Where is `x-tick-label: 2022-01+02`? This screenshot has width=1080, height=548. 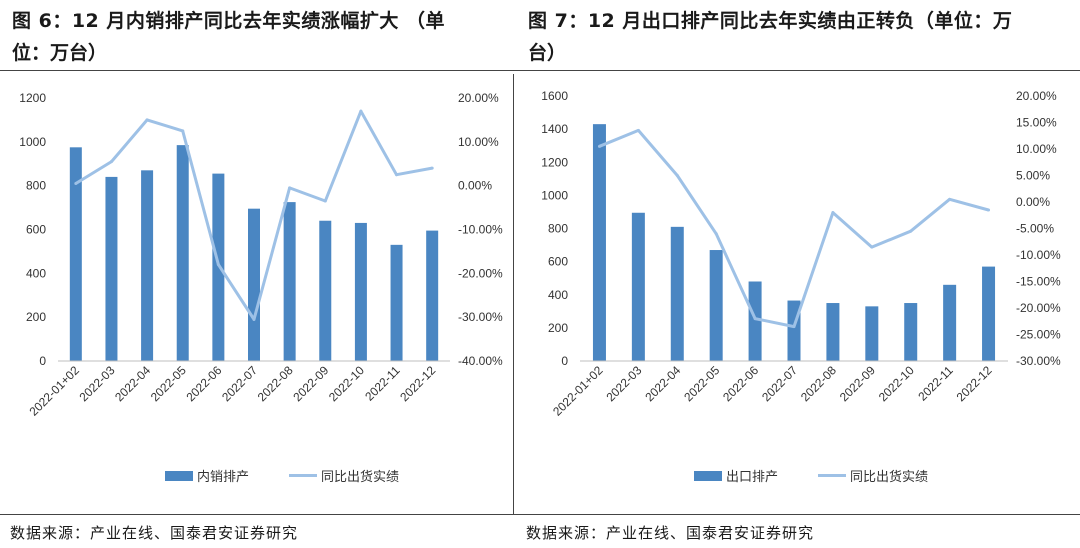 x-tick-label: 2022-01+02 is located at coordinates (54, 391).